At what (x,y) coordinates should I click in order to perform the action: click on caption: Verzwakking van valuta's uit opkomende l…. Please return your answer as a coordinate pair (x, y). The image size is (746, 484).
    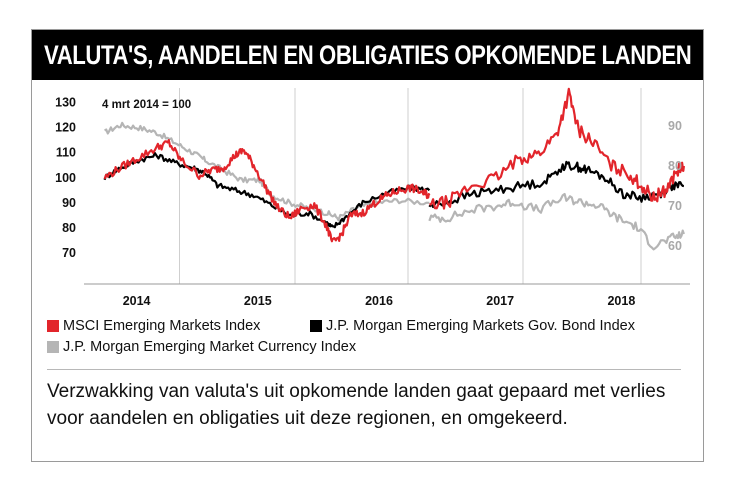
    Looking at the image, I should click on (356, 405).